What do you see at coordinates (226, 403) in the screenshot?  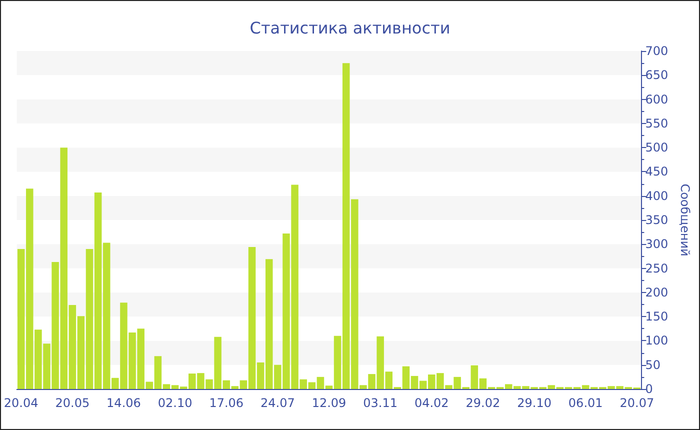 I see `x-tick-label: 17.06` at bounding box center [226, 403].